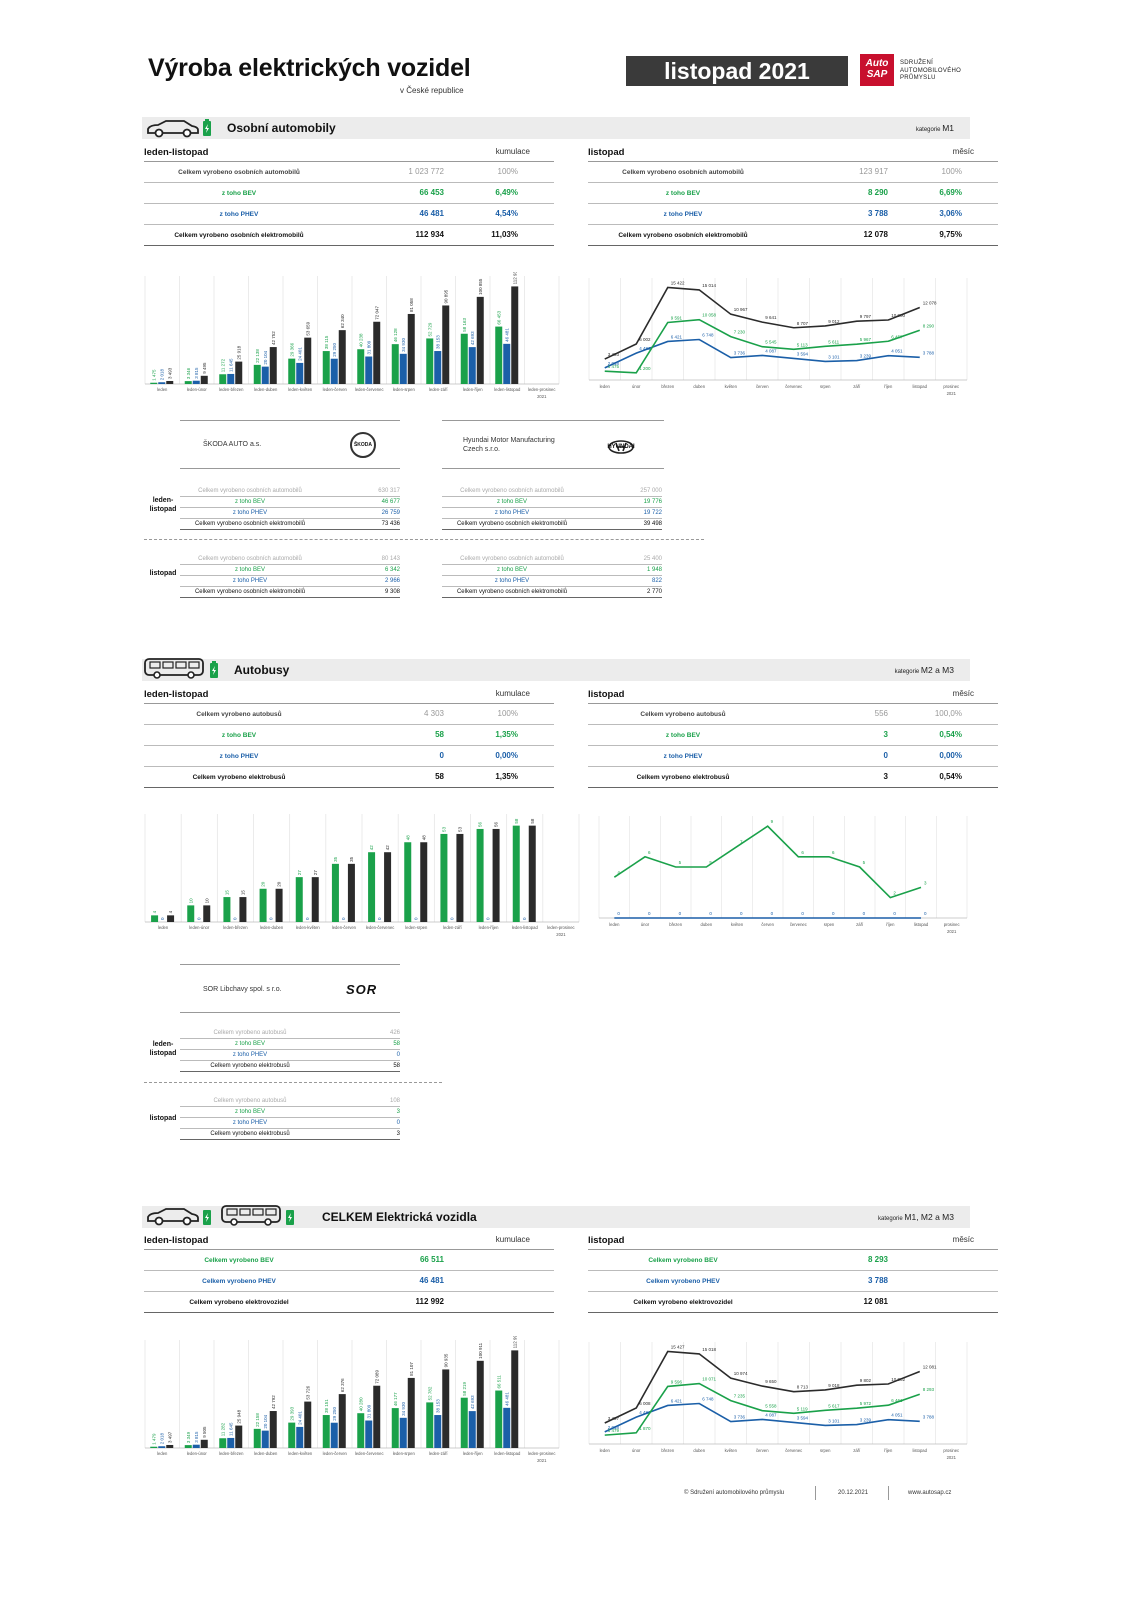 The height and width of the screenshot is (1600, 1132). What do you see at coordinates (951, 386) in the screenshot?
I see `x-tick-label: prosinec` at bounding box center [951, 386].